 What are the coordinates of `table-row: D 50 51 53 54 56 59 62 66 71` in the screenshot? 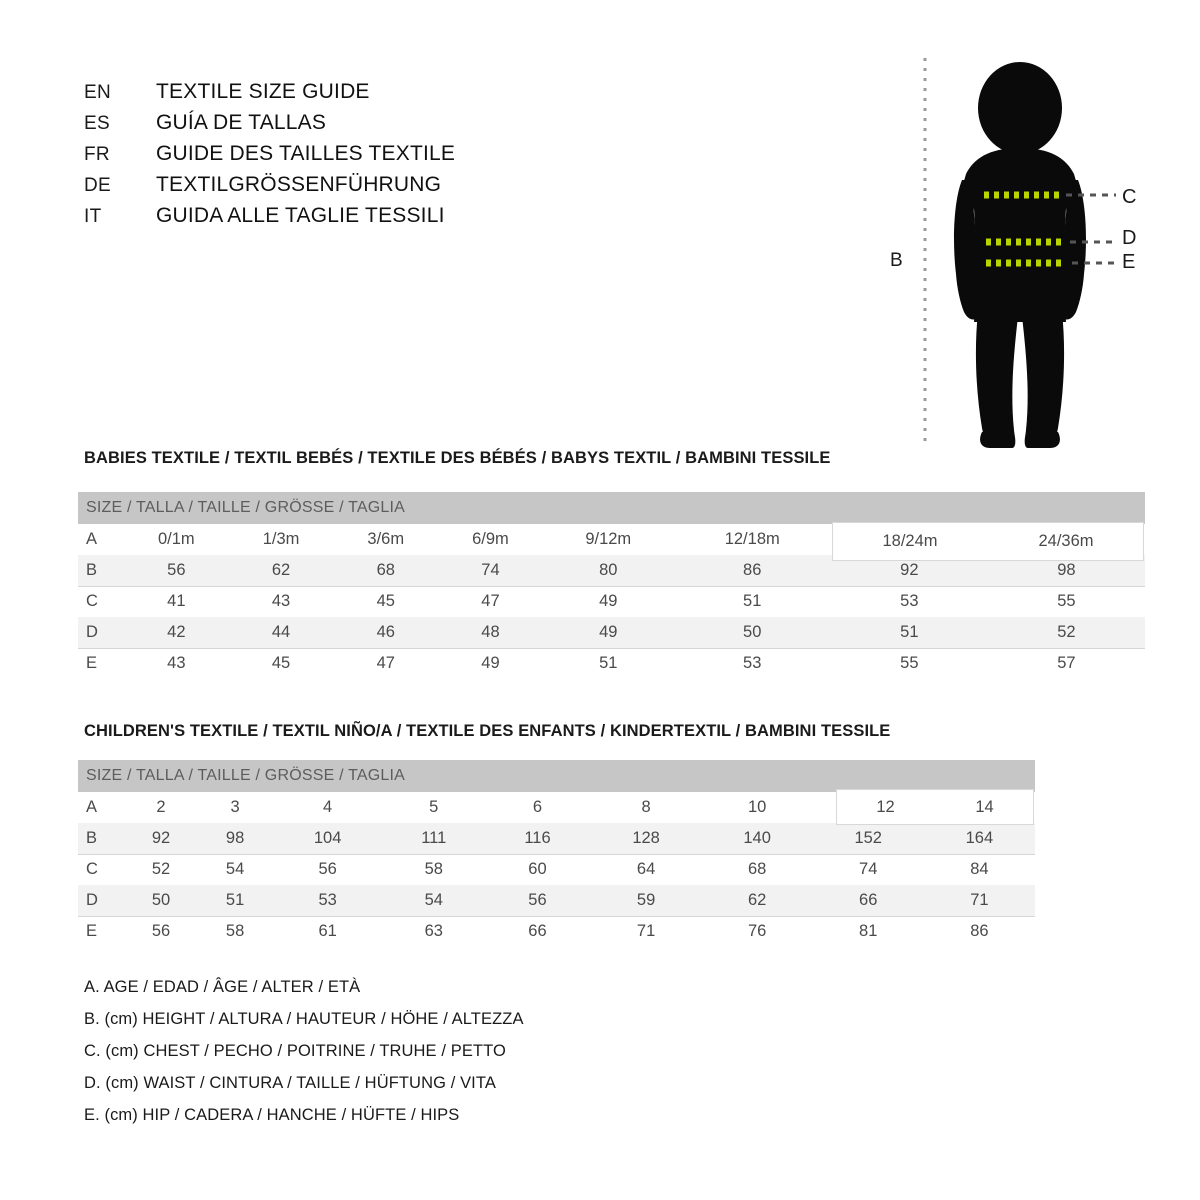 It's located at (556, 901).